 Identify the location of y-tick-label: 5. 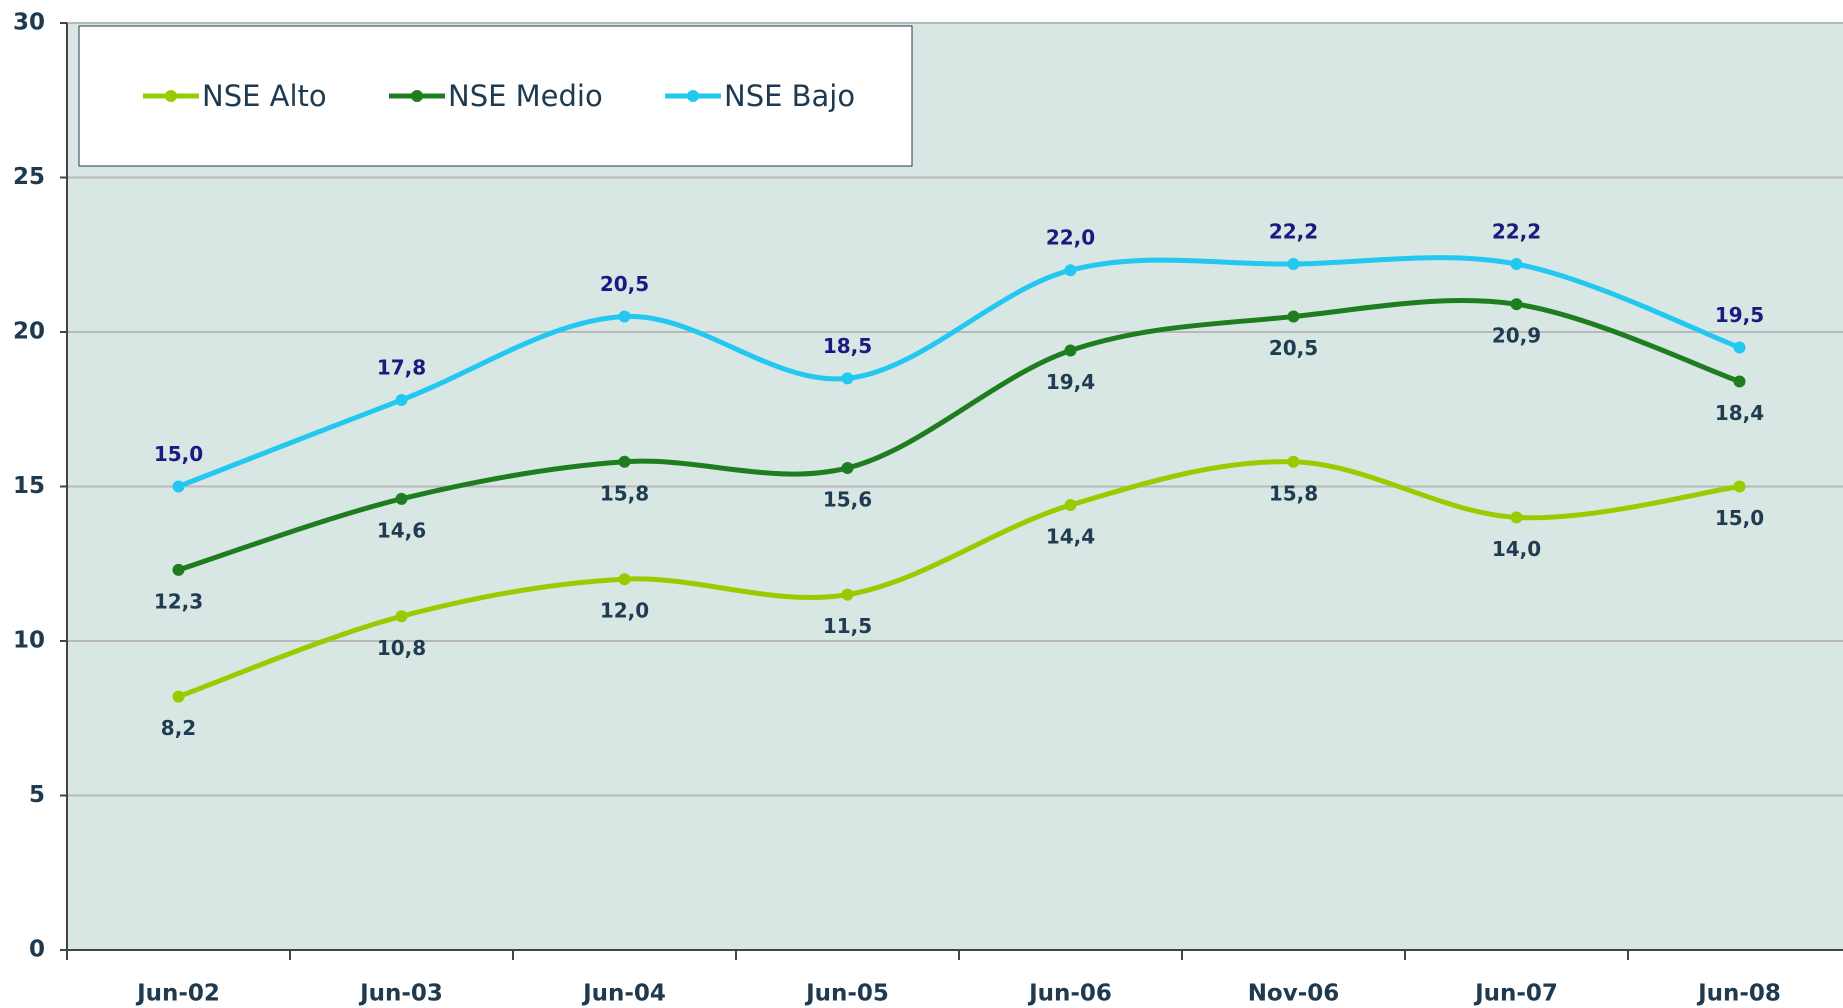
(37, 795).